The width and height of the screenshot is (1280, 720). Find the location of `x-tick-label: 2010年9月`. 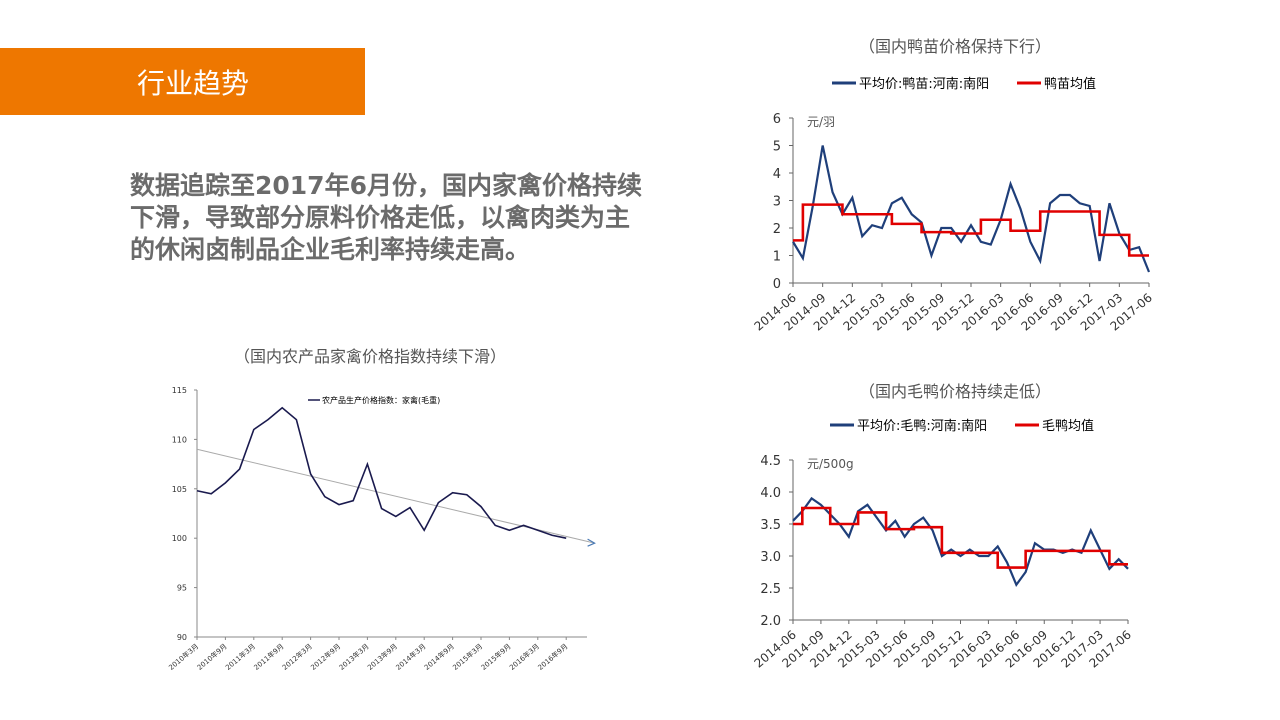

x-tick-label: 2010年9月 is located at coordinates (212, 657).